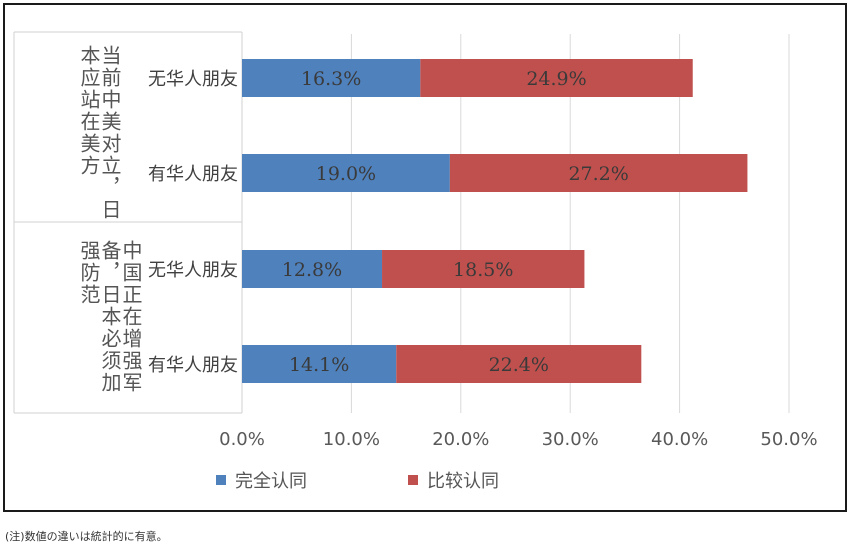  Describe the element at coordinates (679, 439) in the screenshot. I see `x-tick-label: 40.0%` at that location.